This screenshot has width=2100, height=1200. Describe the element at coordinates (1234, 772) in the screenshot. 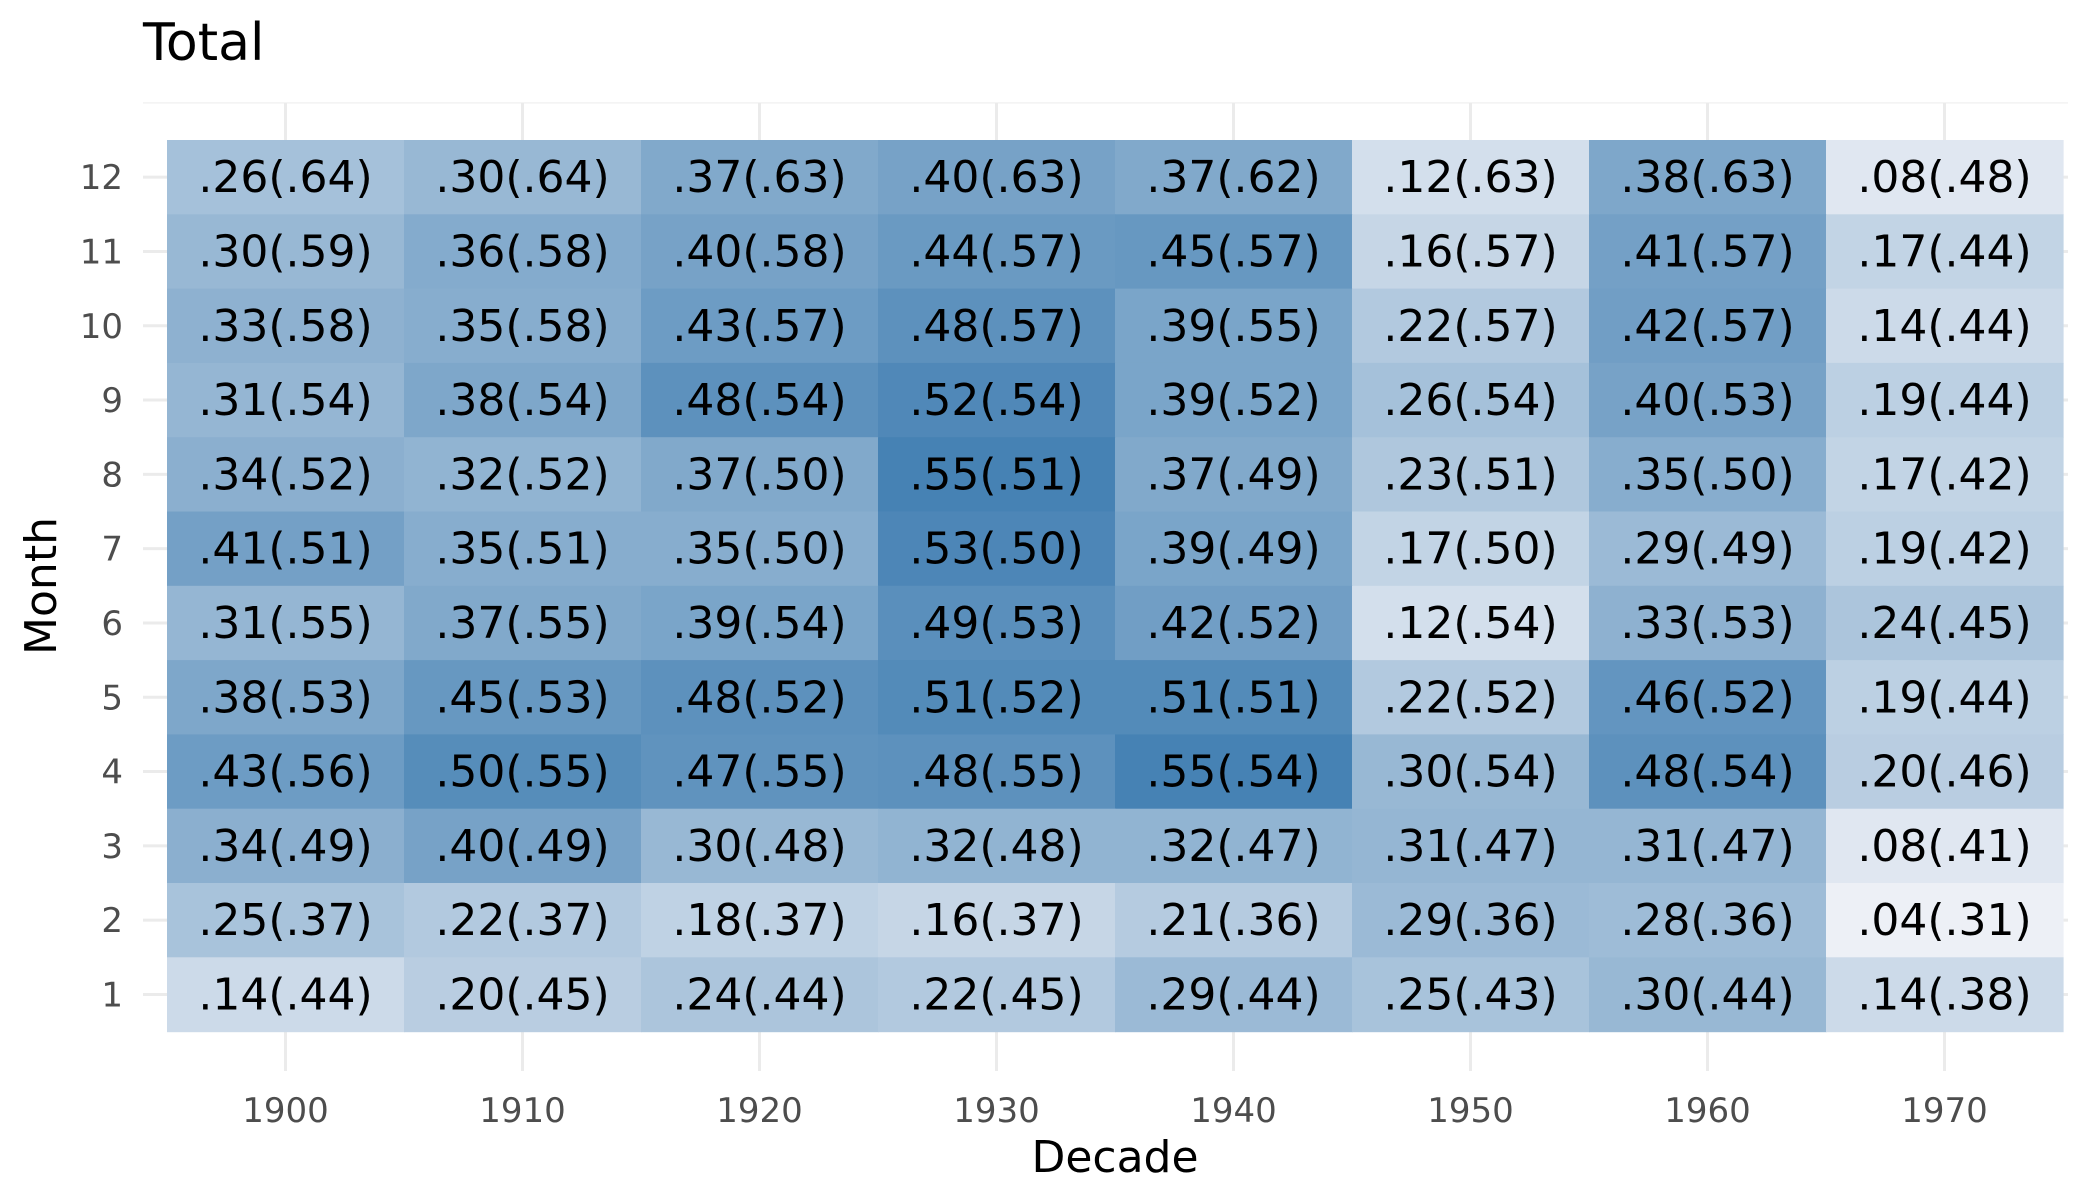

I see `heatmap-cell-m4-d1940` at that location.